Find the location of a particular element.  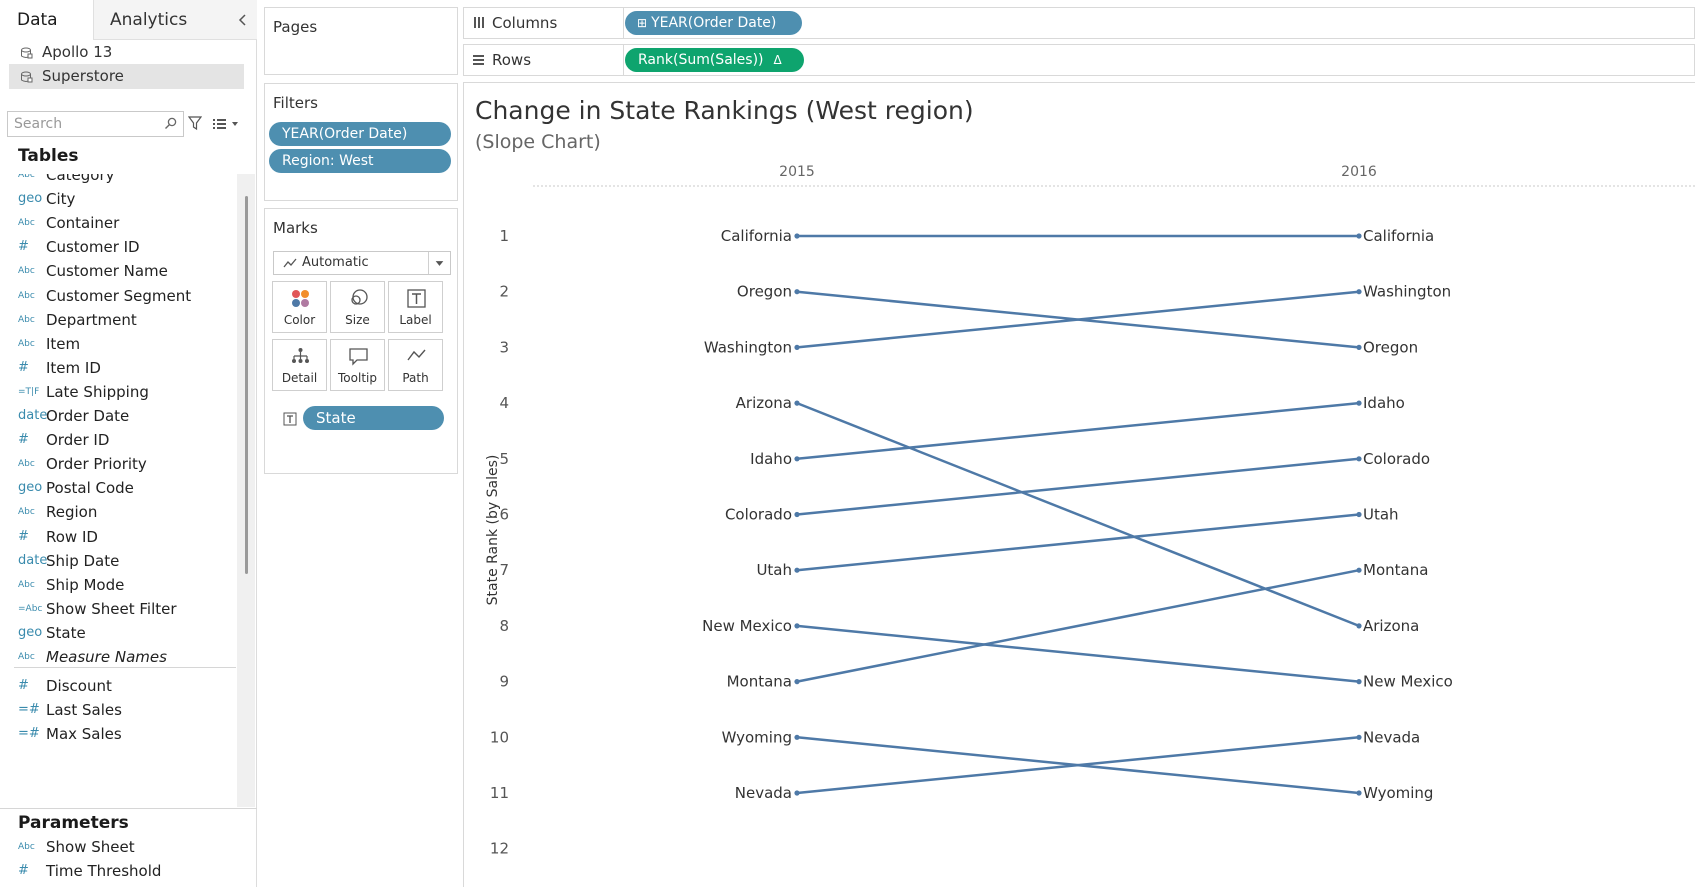

point-2016-oregon is located at coordinates (1359, 347).